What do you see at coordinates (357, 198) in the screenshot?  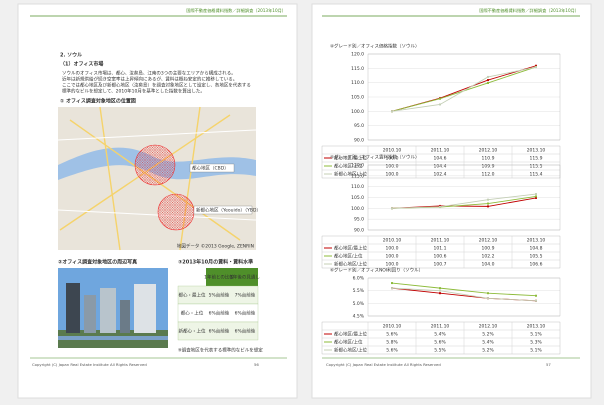 I see `y-tick-label: 105.0` at bounding box center [357, 198].